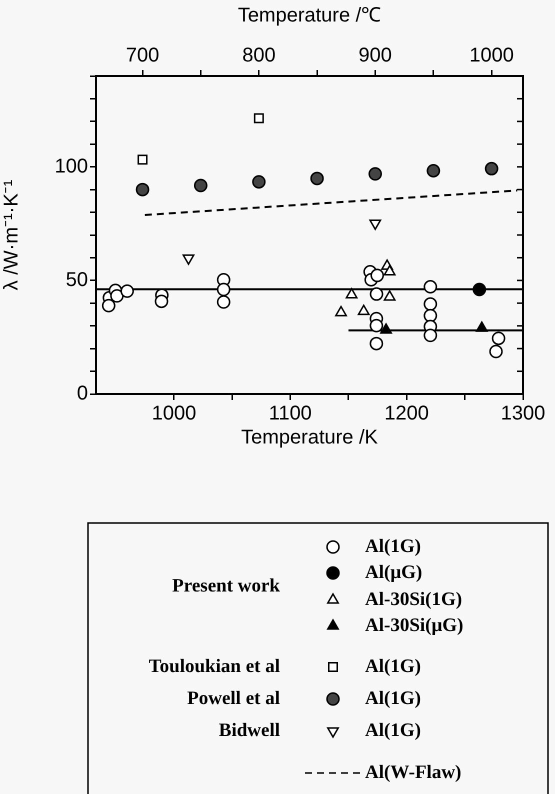  What do you see at coordinates (413, 772) in the screenshot?
I see `legend-label: Al(W-Flaw)` at bounding box center [413, 772].